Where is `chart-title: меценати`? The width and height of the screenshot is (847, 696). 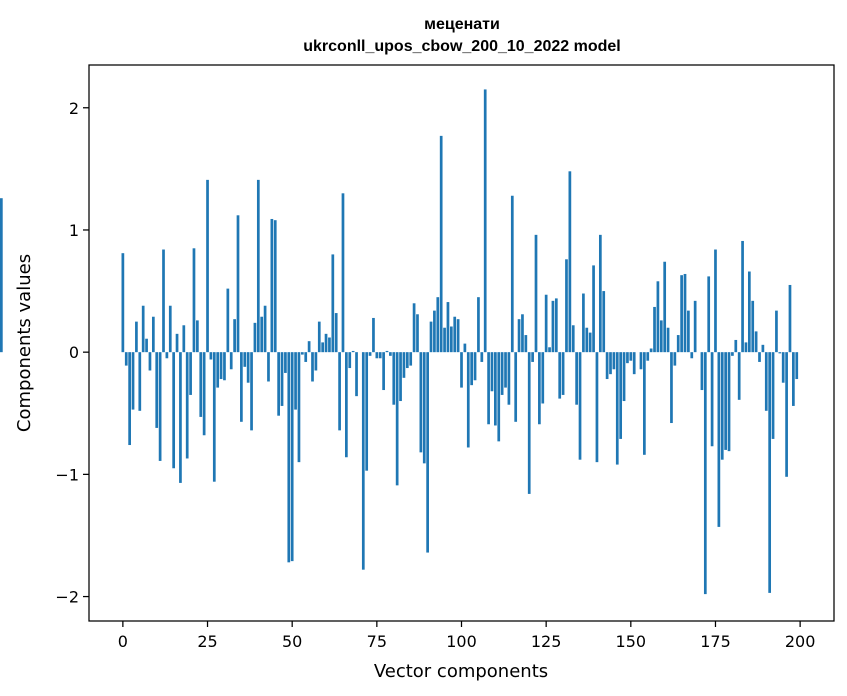 chart-title: меценати is located at coordinates (462, 24).